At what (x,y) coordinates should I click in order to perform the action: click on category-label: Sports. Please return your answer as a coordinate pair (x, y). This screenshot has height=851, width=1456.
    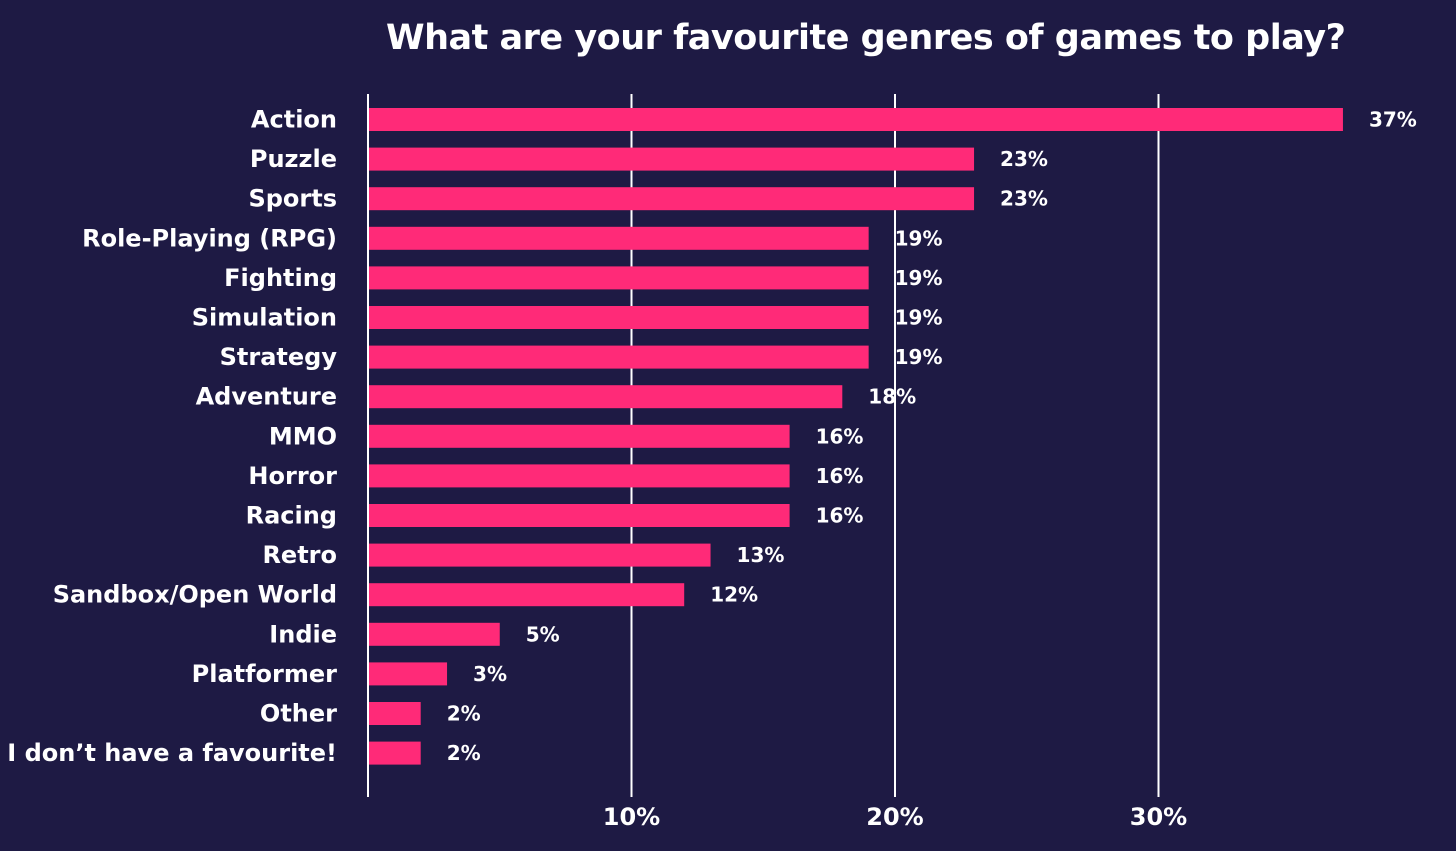
    Looking at the image, I should click on (292, 199).